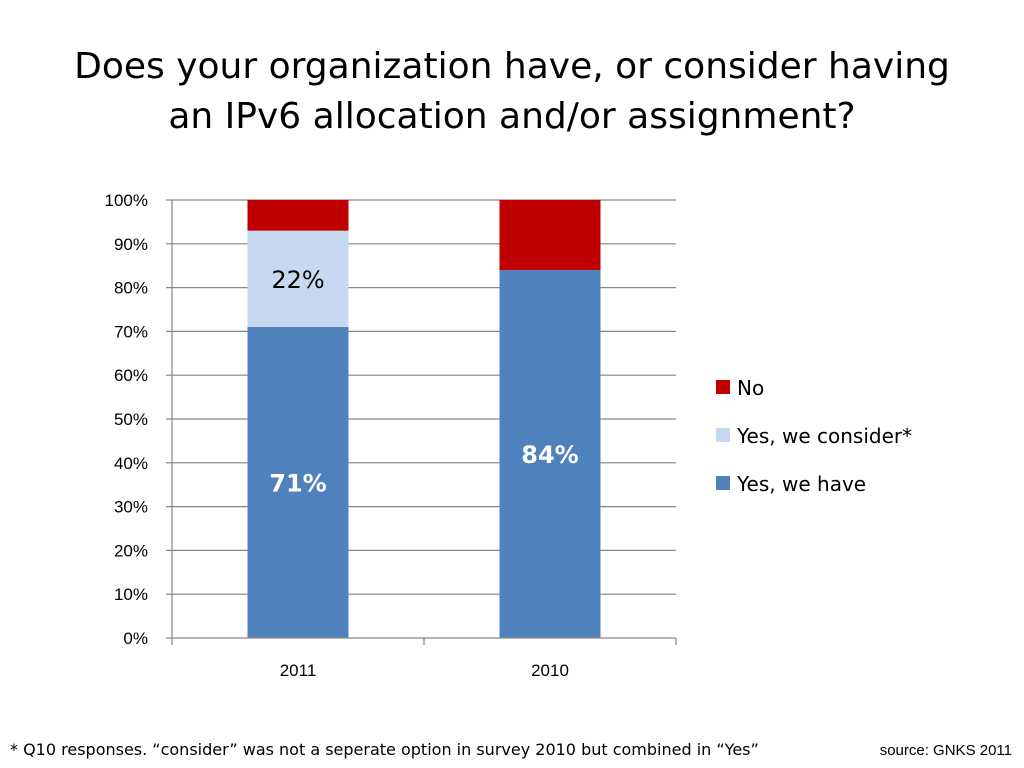 This screenshot has width=1024, height=768. I want to click on y-tick-label: 0%, so click(135, 638).